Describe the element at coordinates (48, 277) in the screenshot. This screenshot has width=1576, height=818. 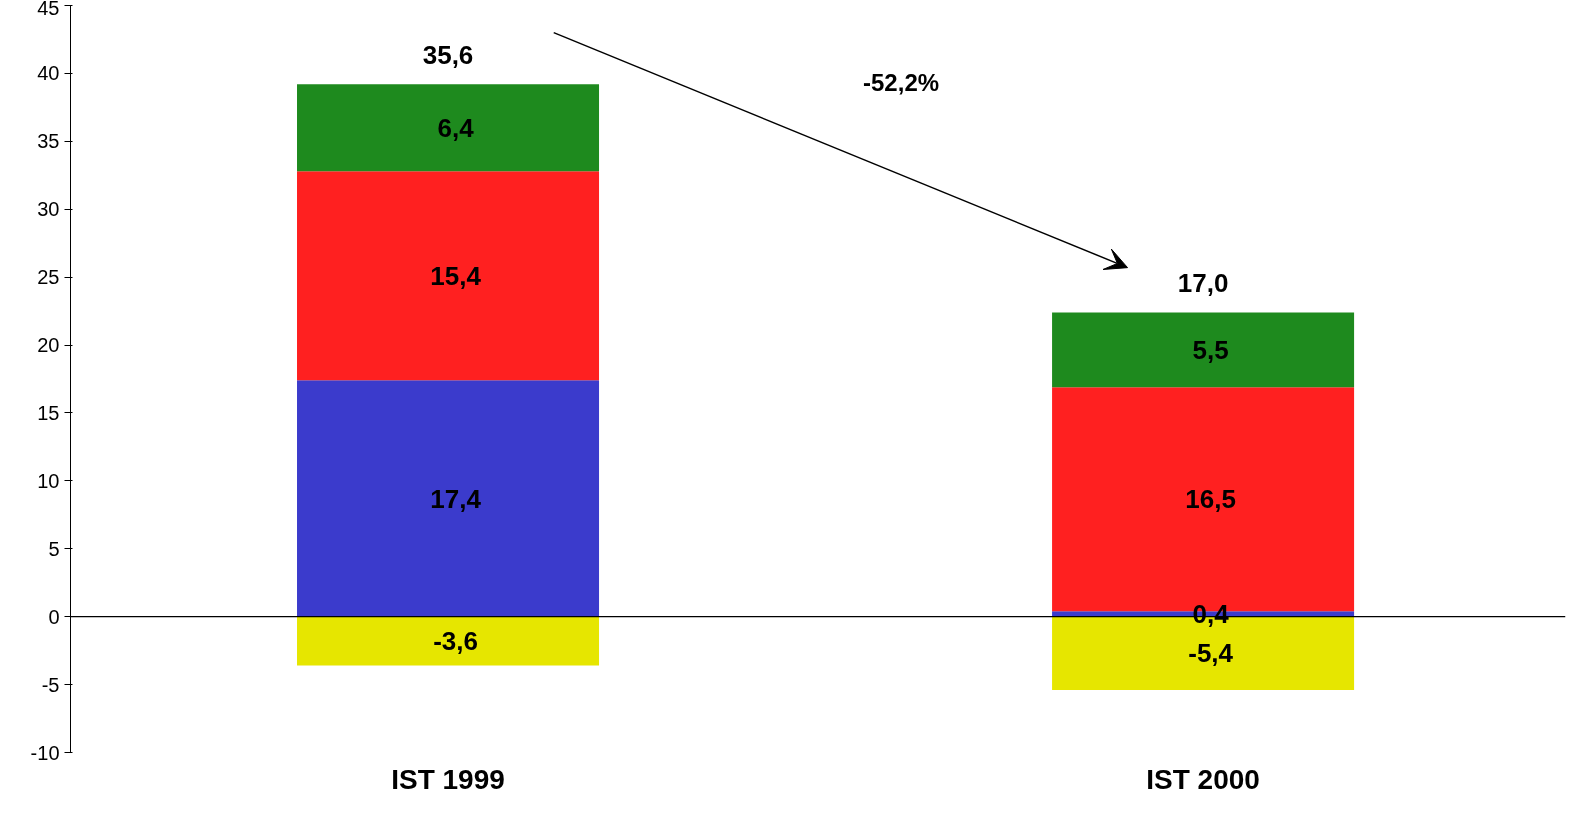
I see `y-tick-label: 25` at that location.